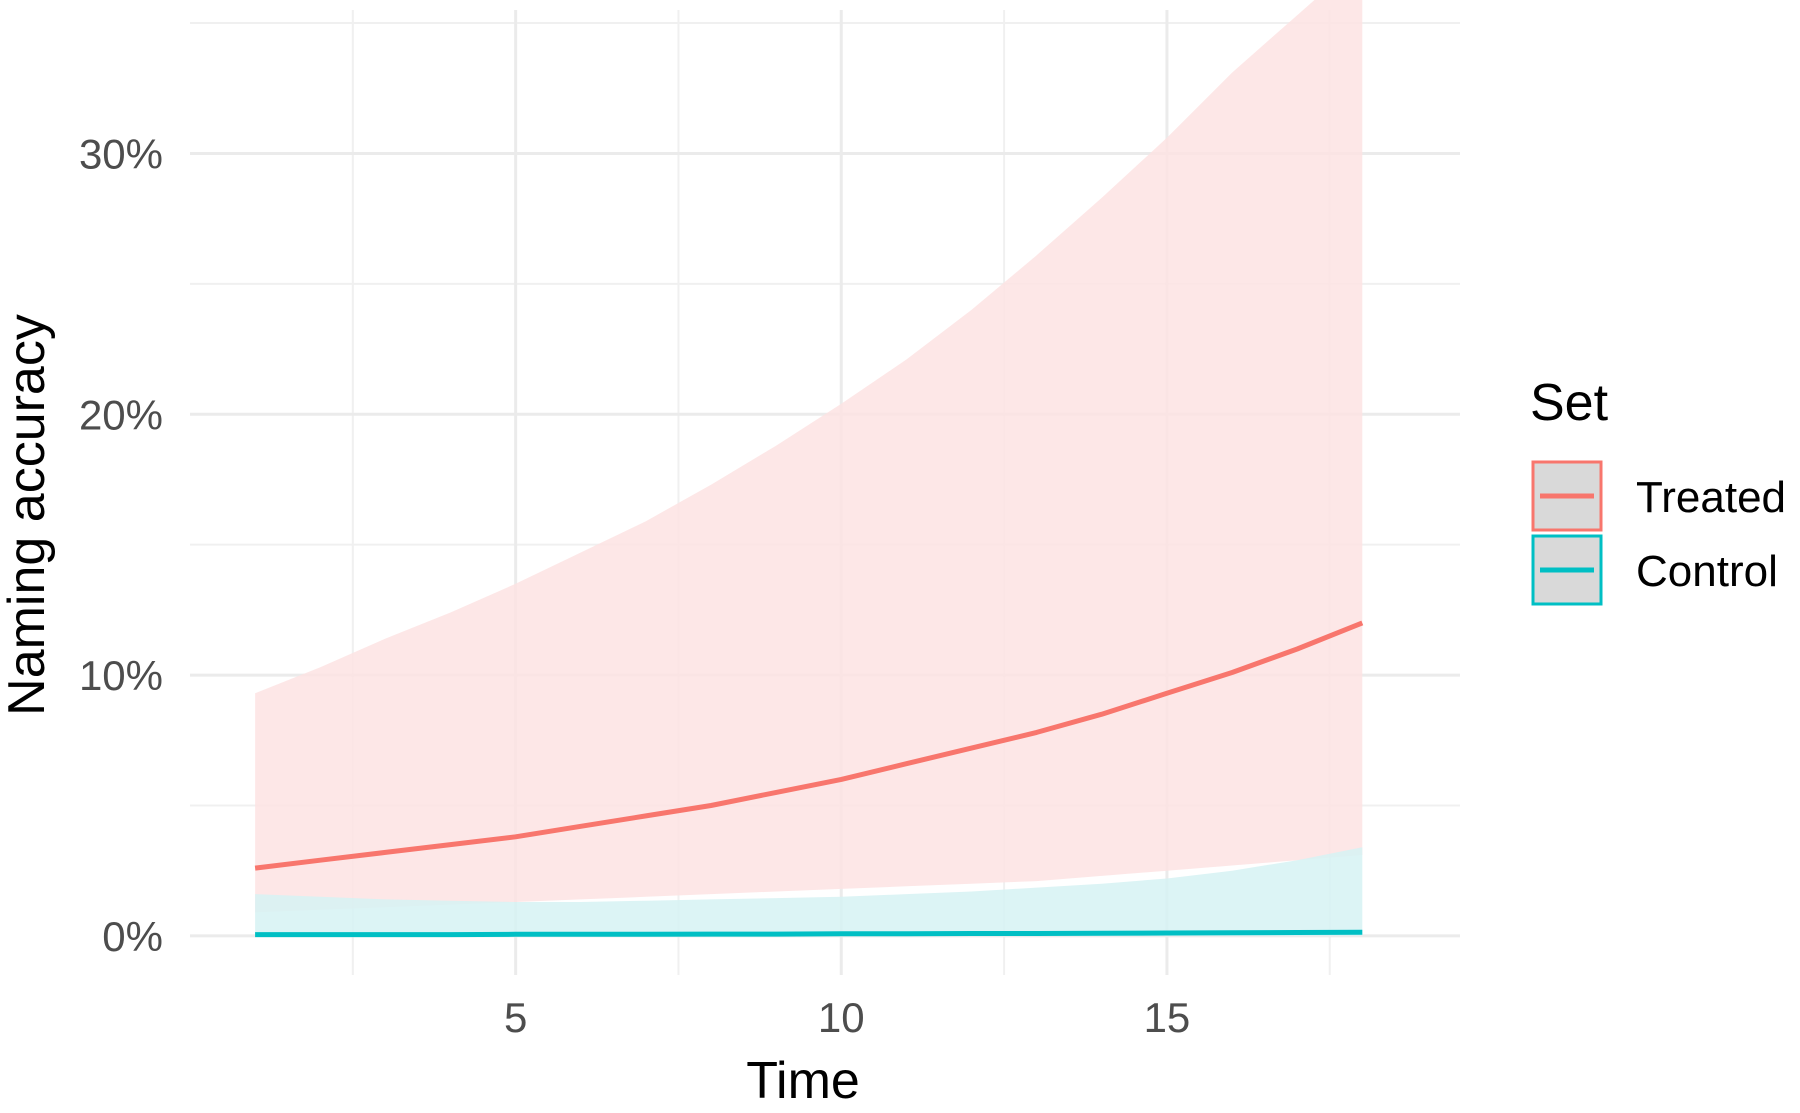 This screenshot has width=1800, height=1113. Describe the element at coordinates (121, 675) in the screenshot. I see `y-tick-label: 10%` at that location.